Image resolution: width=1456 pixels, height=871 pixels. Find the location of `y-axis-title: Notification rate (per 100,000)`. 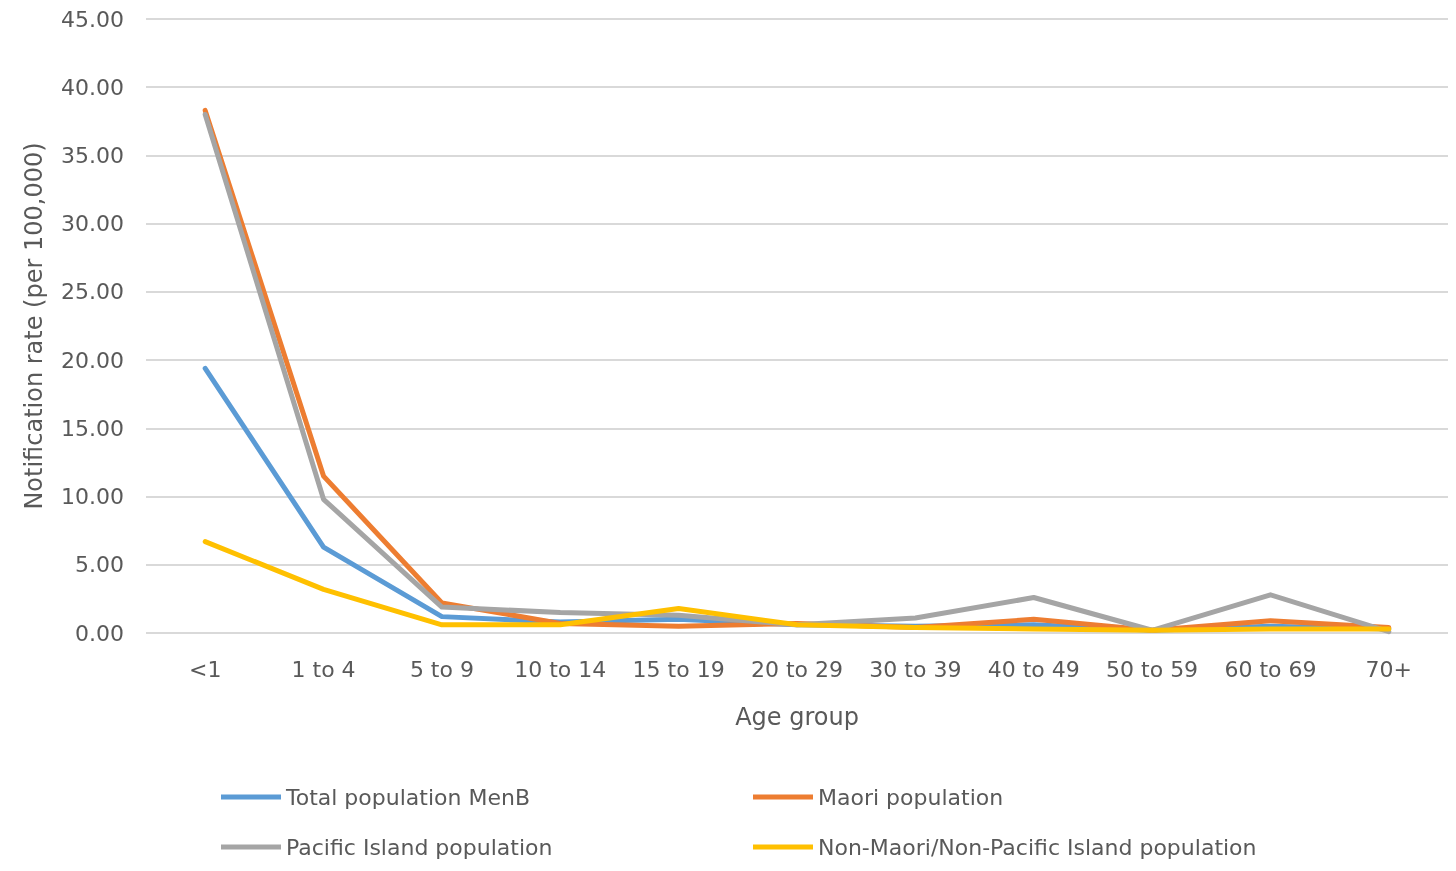

y-axis-title: Notification rate (per 100,000) is located at coordinates (34, 326).